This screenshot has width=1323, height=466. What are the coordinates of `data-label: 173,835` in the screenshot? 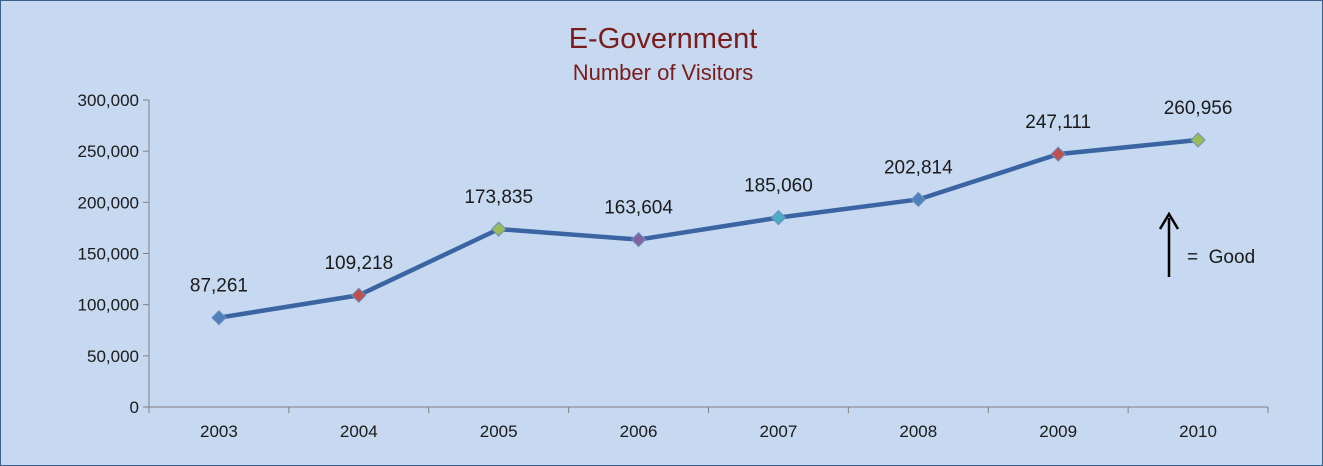 It's located at (498, 197).